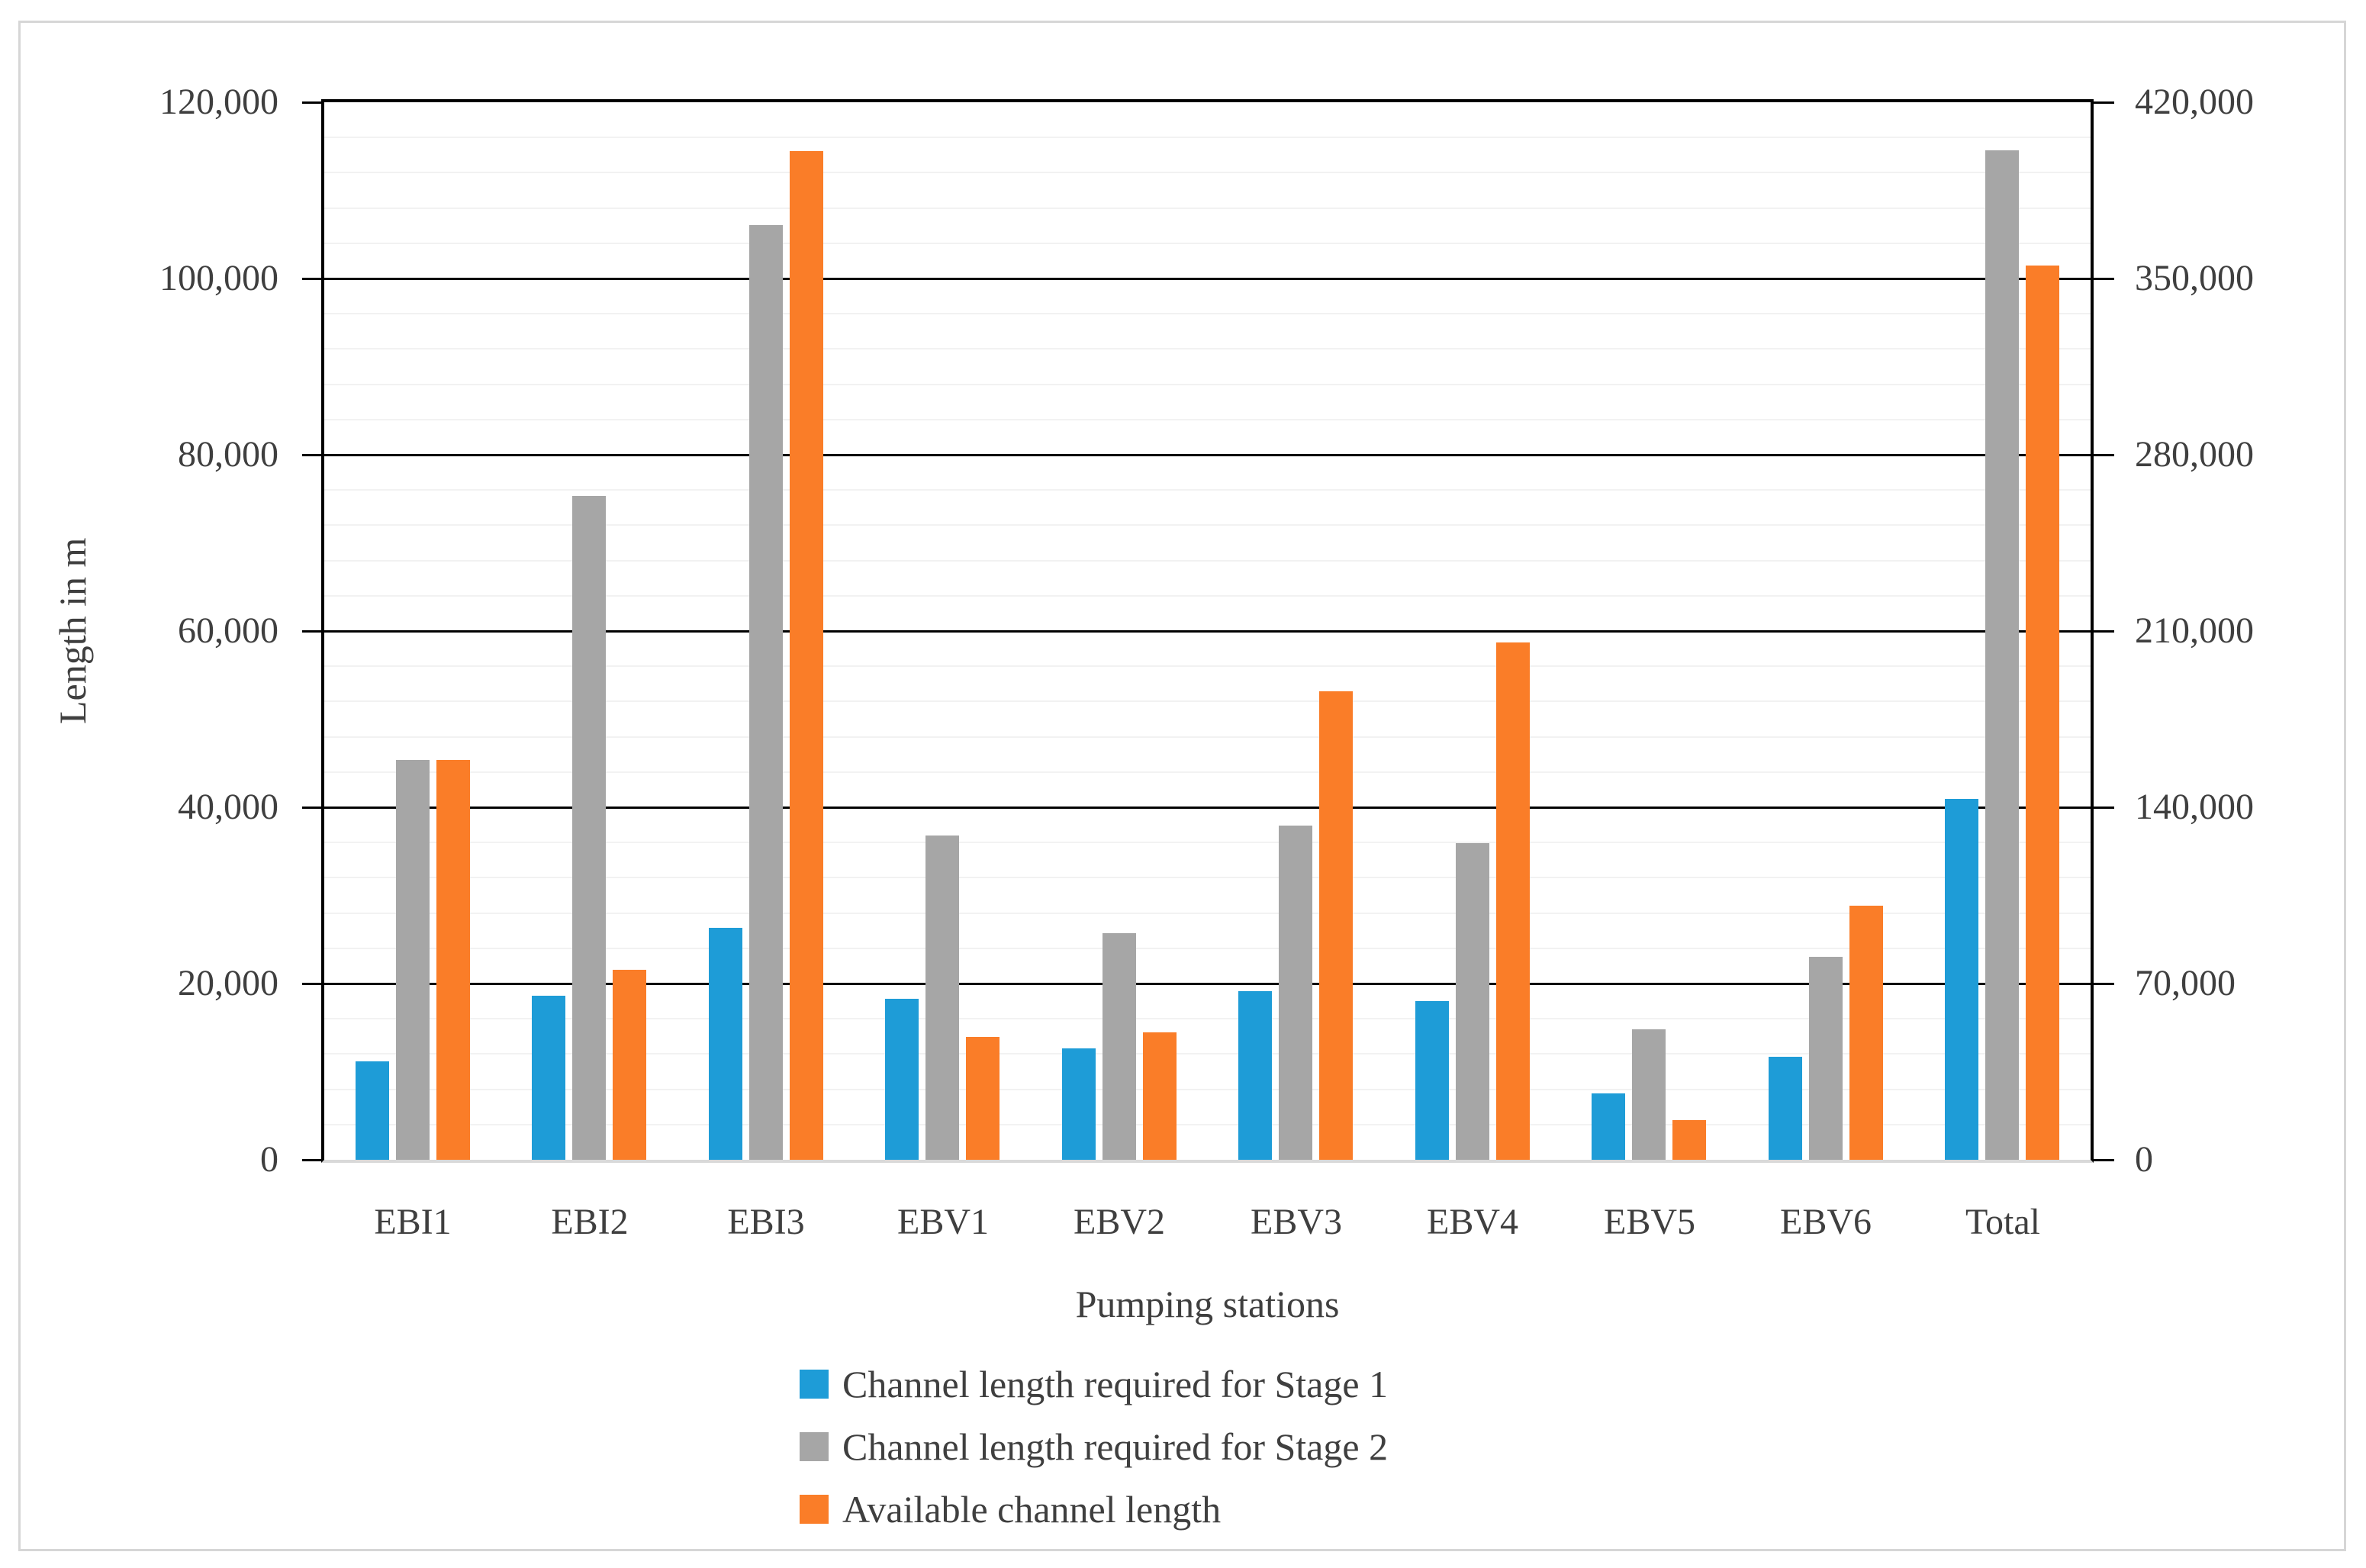 The width and height of the screenshot is (2366, 1568). Describe the element at coordinates (1785, 1108) in the screenshot. I see `bar-ebv6-series1` at that location.